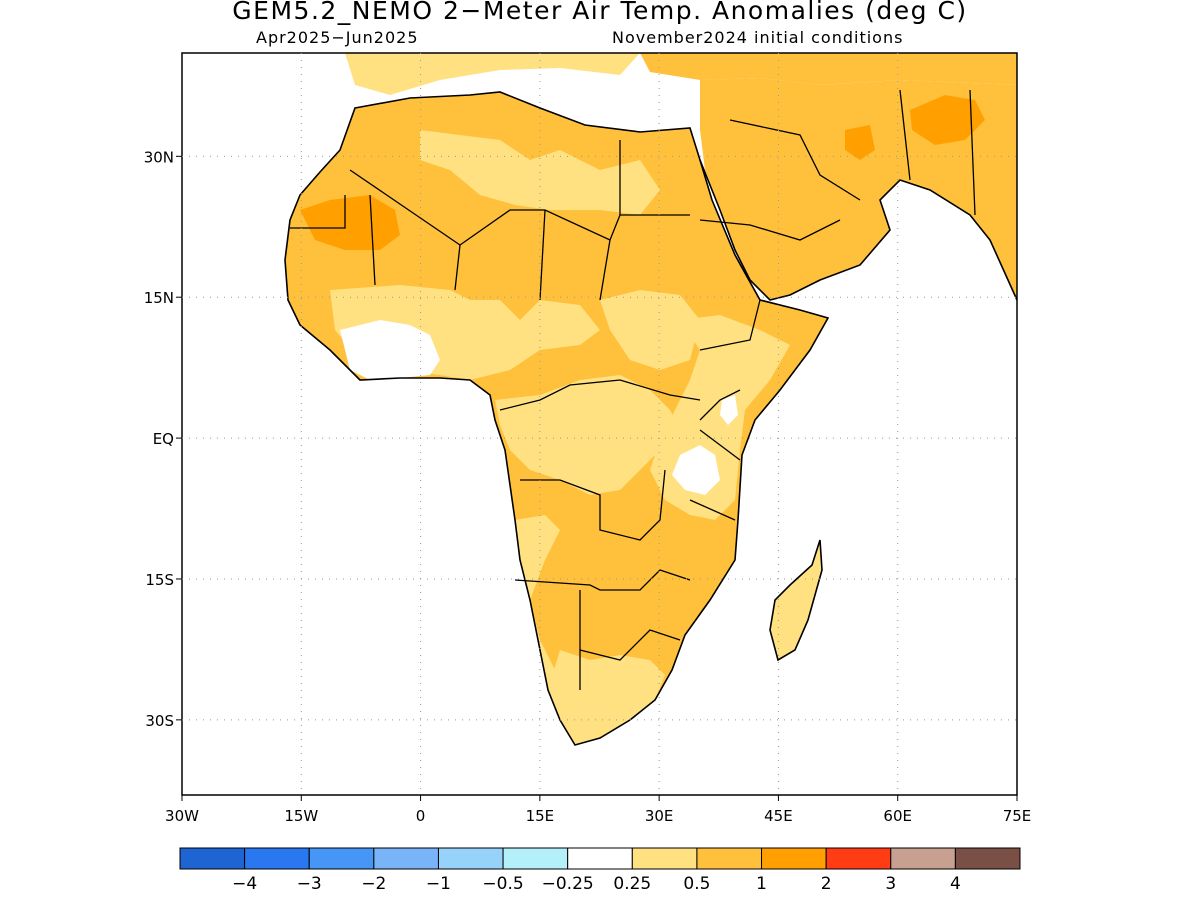 The height and width of the screenshot is (900, 1200). I want to click on y-tick-label: EQ, so click(163, 439).